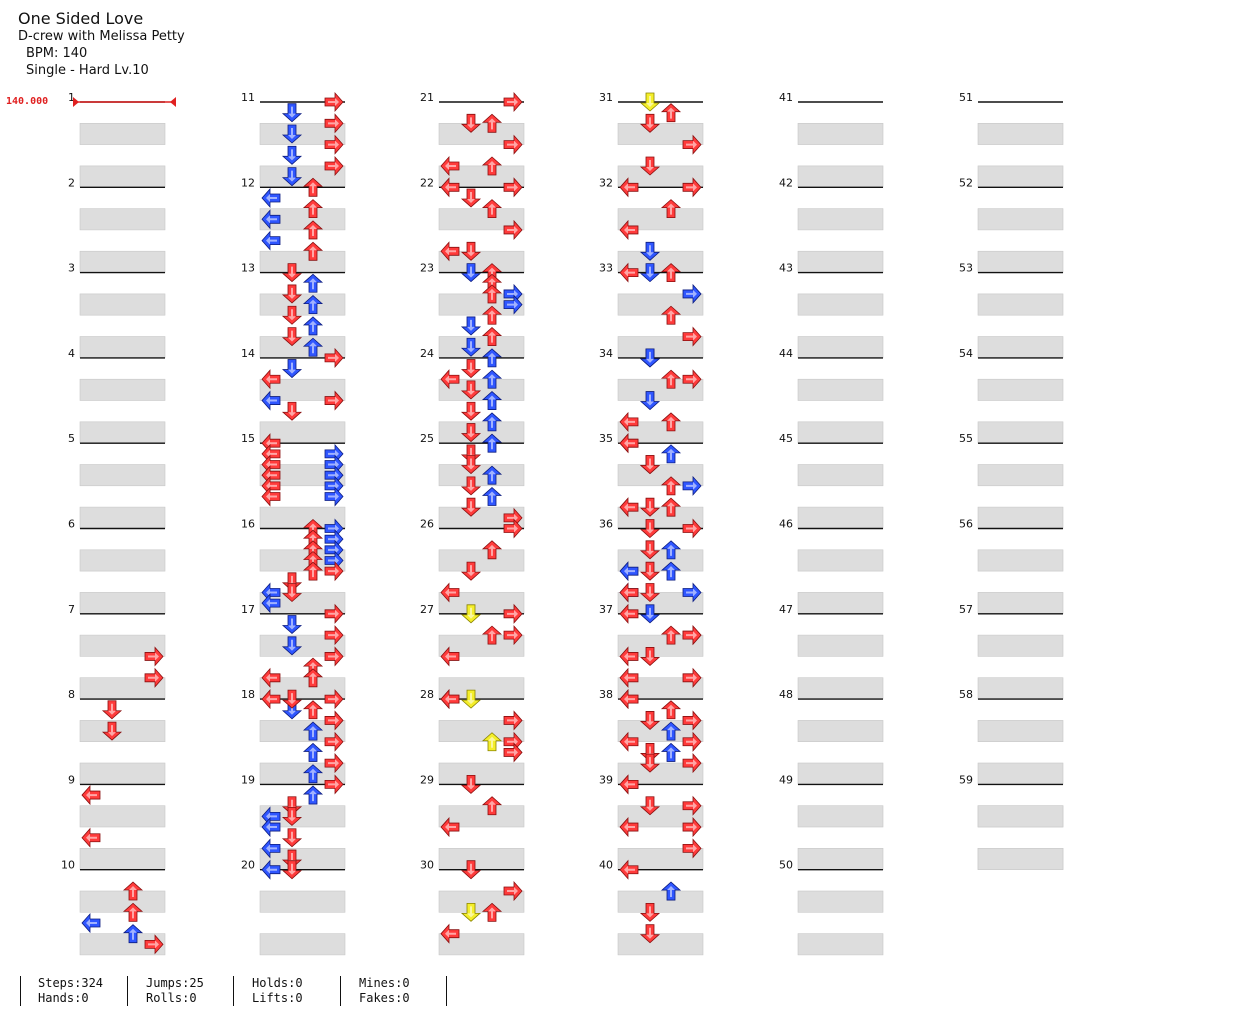 Image resolution: width=1238 pixels, height=1024 pixels. What do you see at coordinates (171, 998) in the screenshot?
I see `rolls-count: Rolls:0` at bounding box center [171, 998].